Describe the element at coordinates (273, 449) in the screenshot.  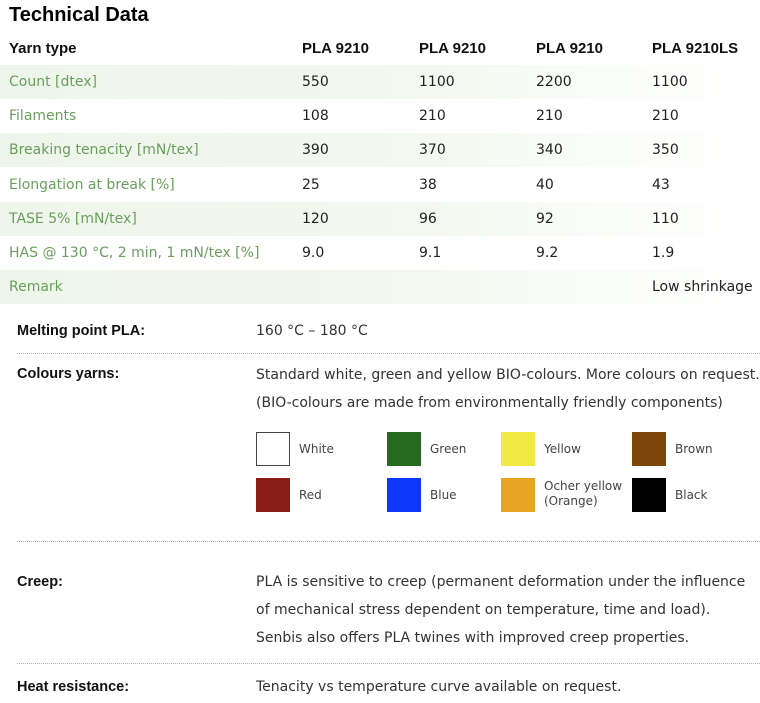
I see `colour-swatch-white` at that location.